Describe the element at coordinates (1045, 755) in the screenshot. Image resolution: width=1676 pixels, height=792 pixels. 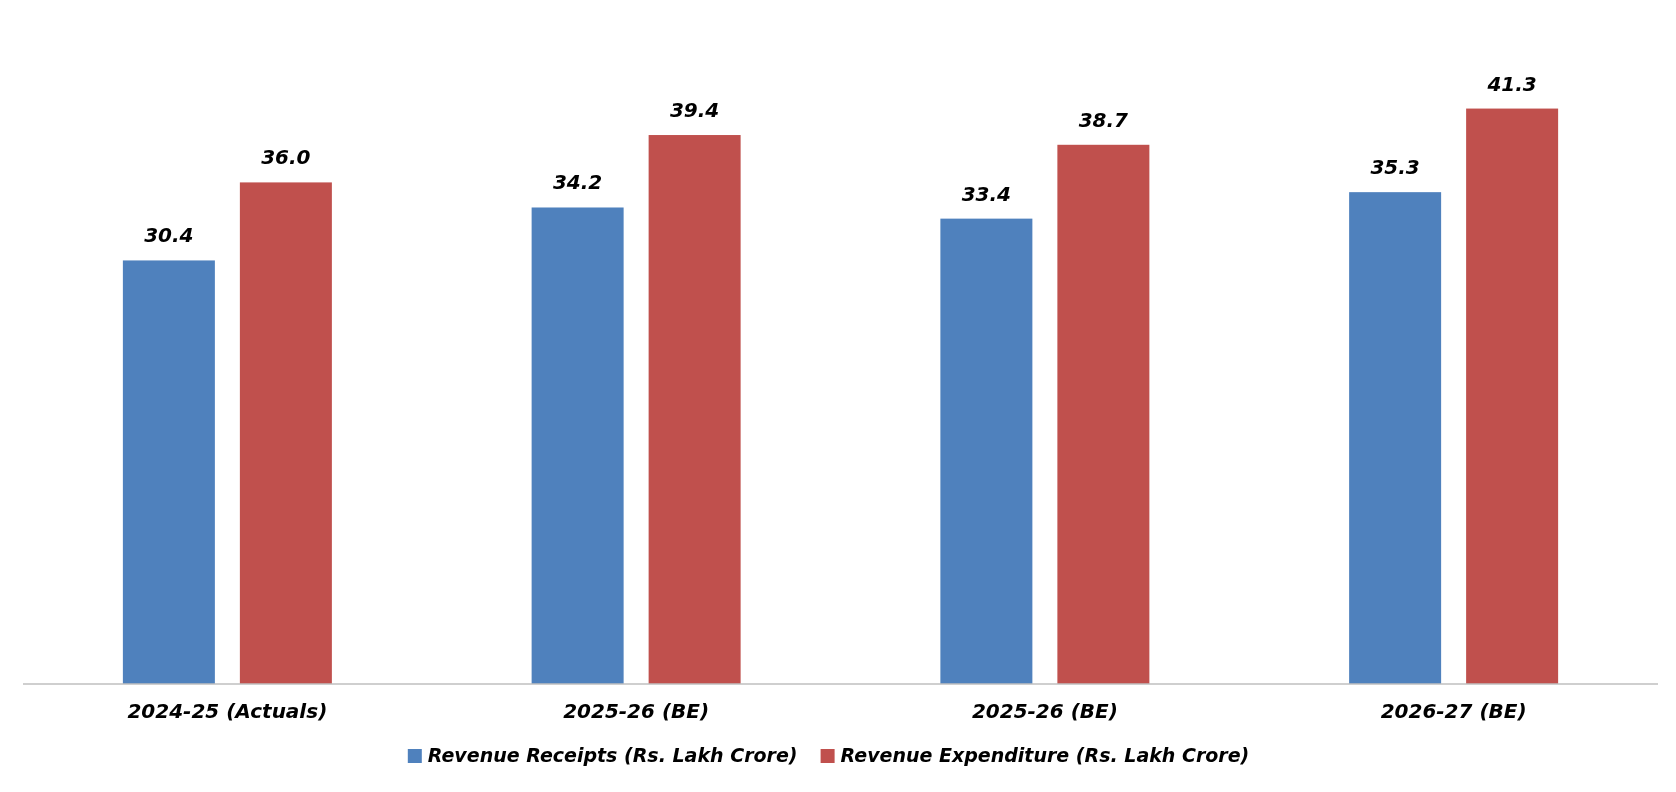
I see `legend-label: Revenue Expenditure (Rs. Lakh Crore)` at that location.